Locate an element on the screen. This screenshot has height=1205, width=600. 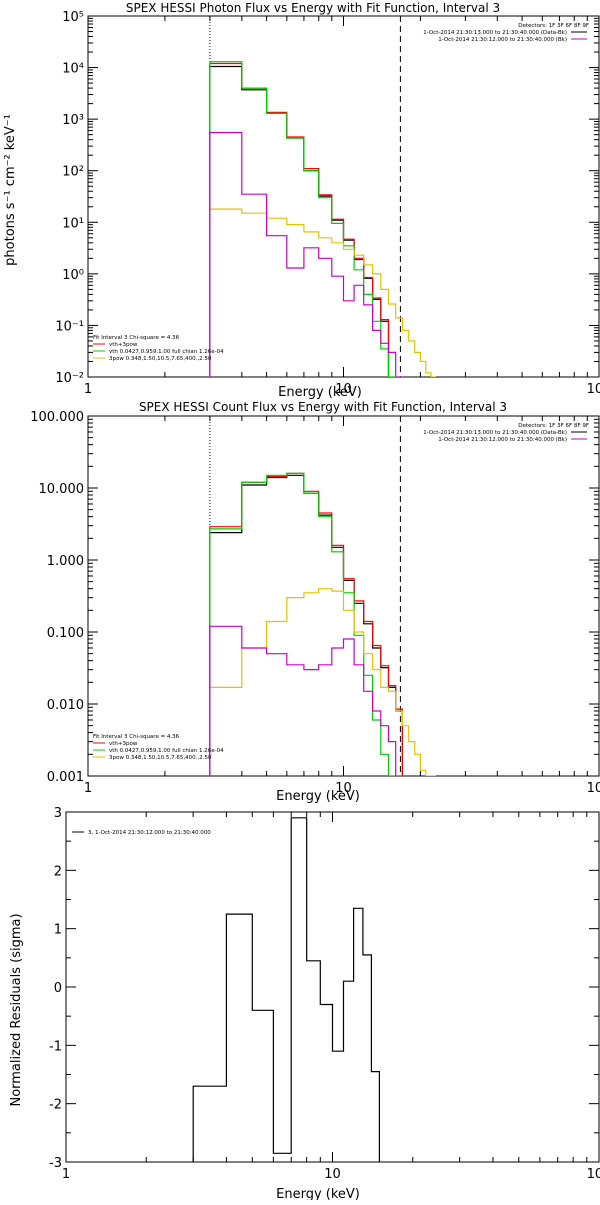
count-fit-line: 3pow 0.348,1.50,10.5,7.65,400.,2.50 is located at coordinates (160, 758).